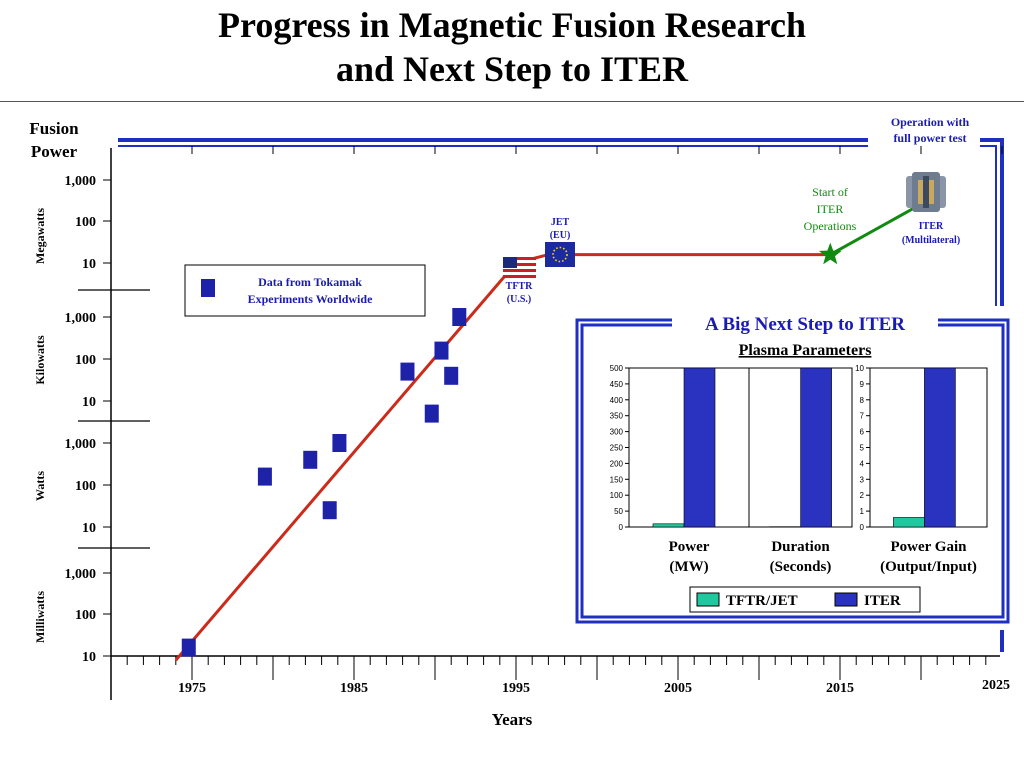 The image size is (1024, 768). I want to click on unit-label-megawatts: Megawatts, so click(40, 236).